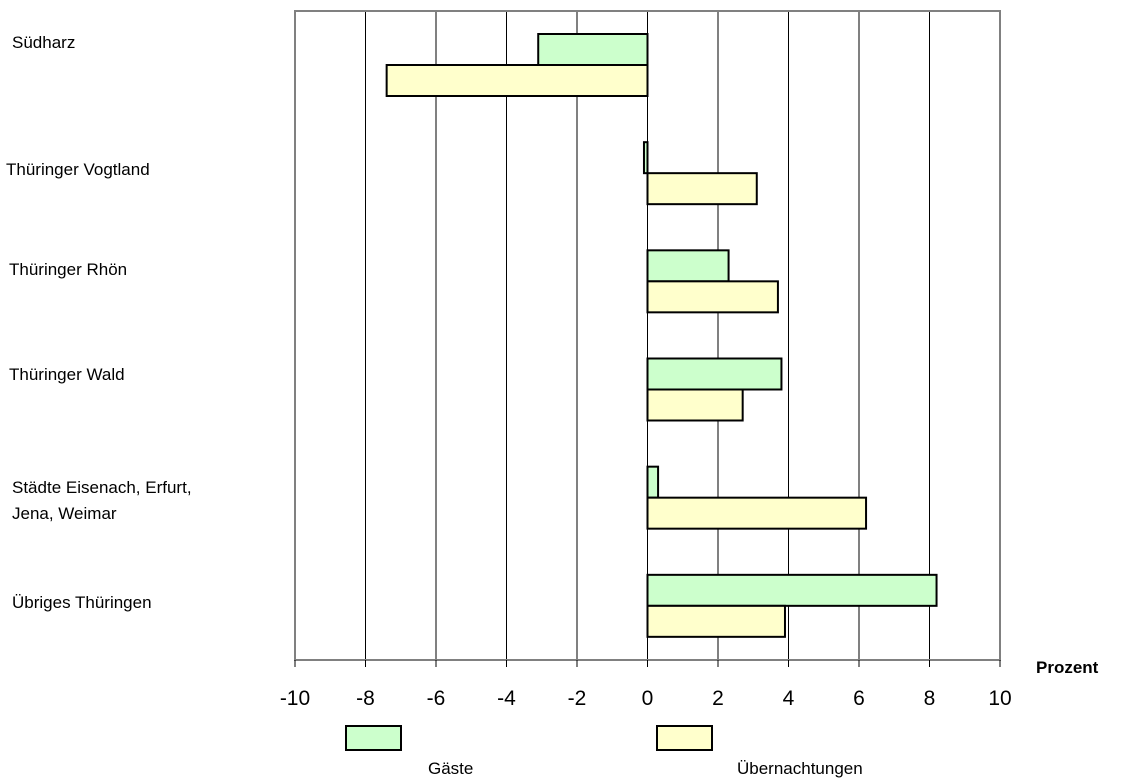  I want to click on category-label-staedte: Städte Eisenach, Erfurt, Jena, Weimar, so click(102, 500).